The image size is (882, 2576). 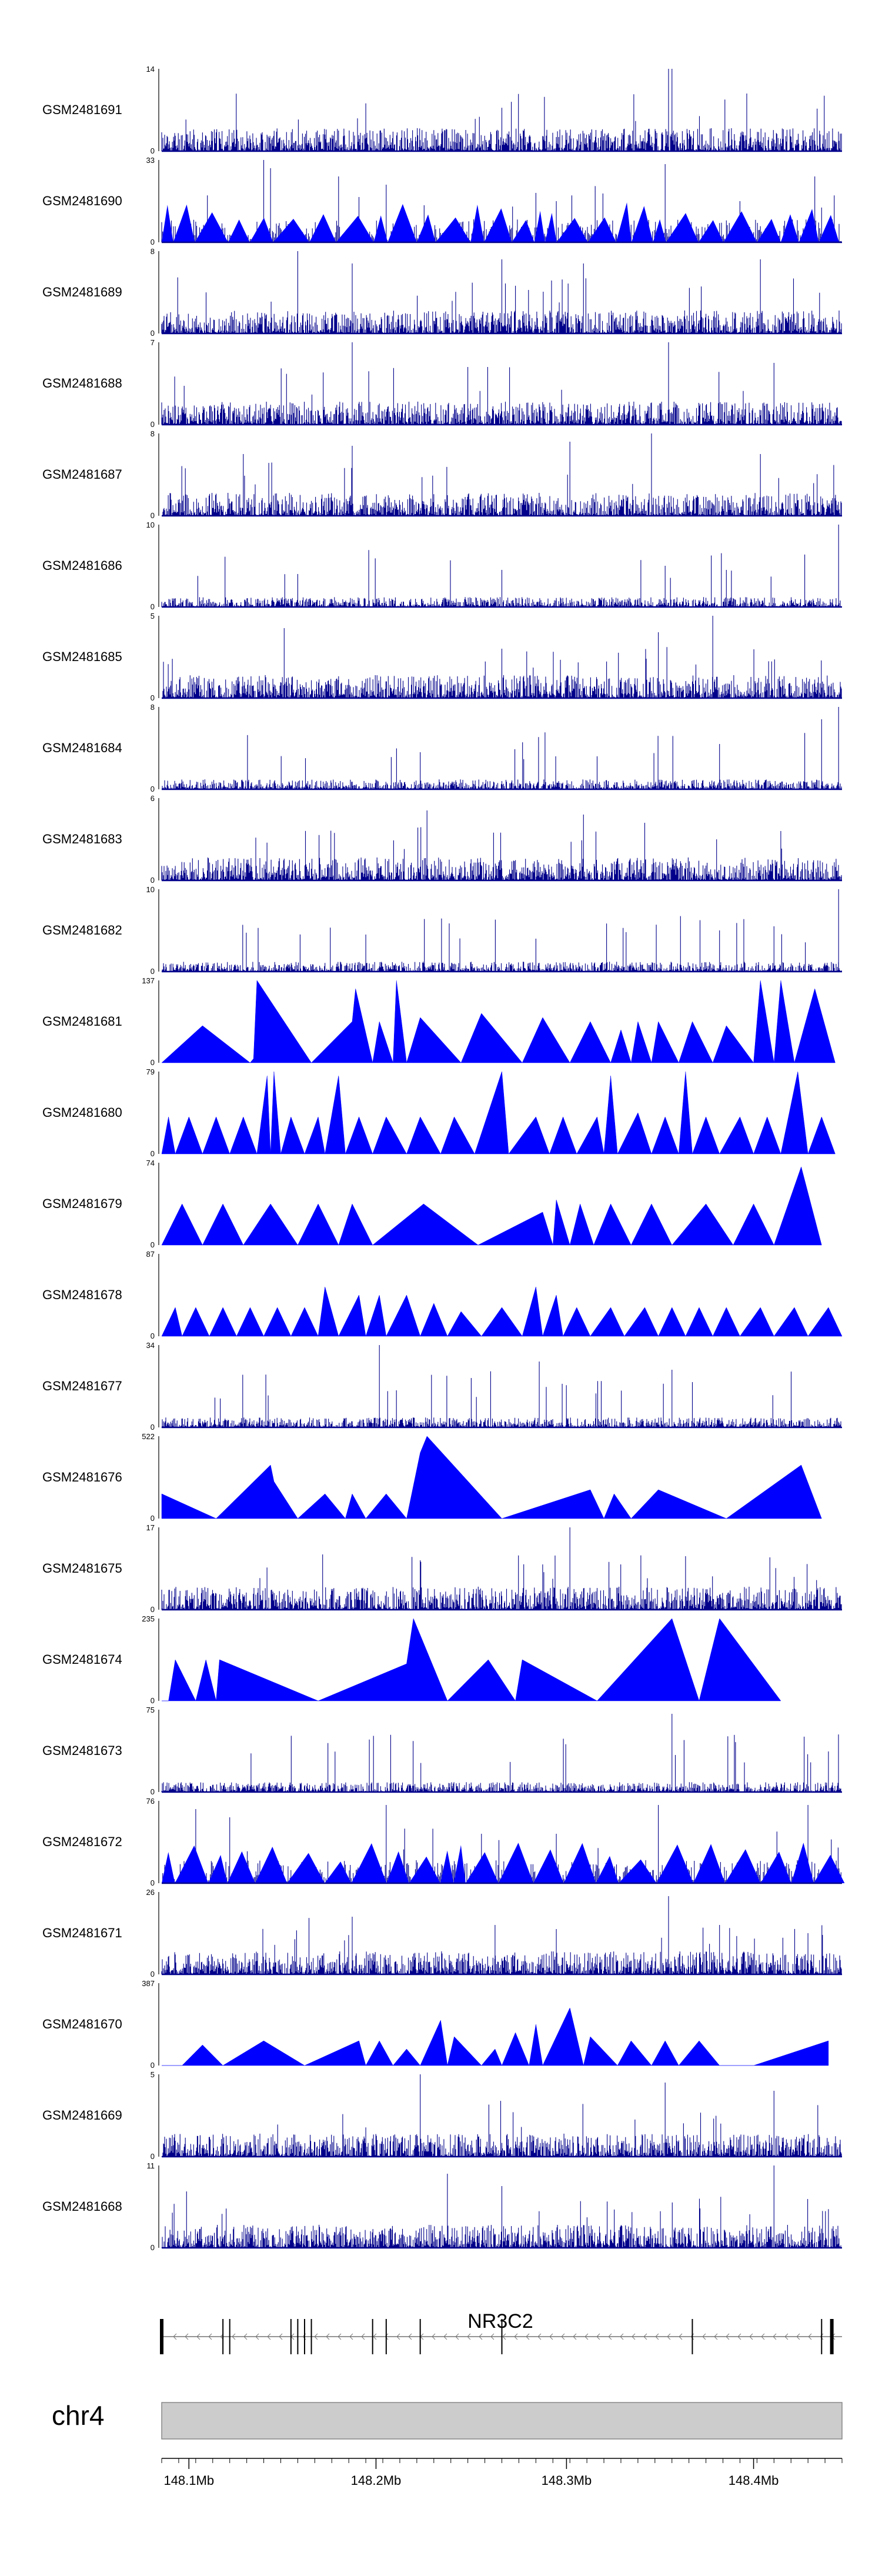 I want to click on track-label: GSM2481689, so click(x=82, y=292).